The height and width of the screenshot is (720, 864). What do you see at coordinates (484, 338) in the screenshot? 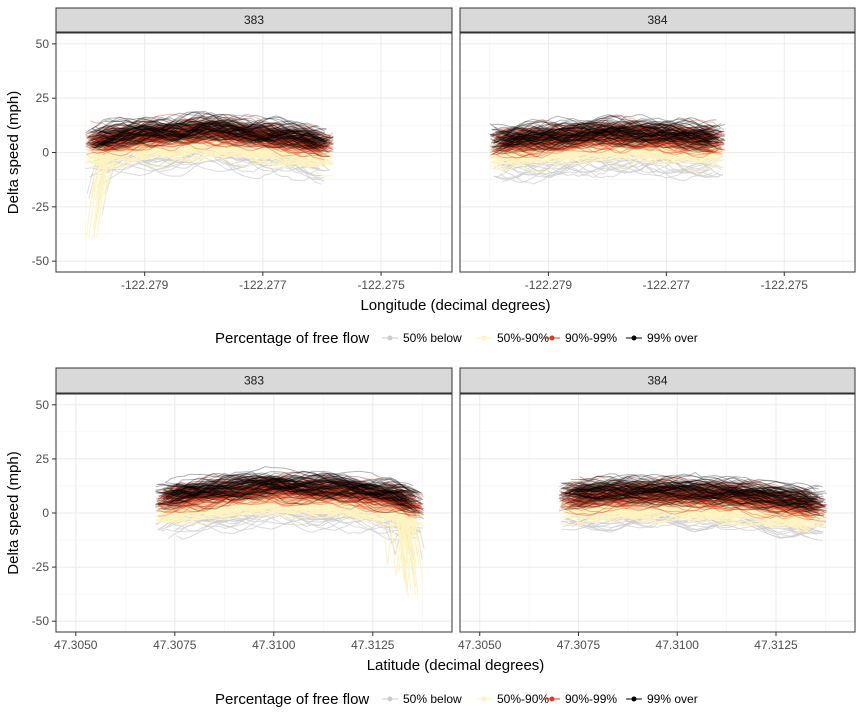
I see `legend-key-point` at bounding box center [484, 338].